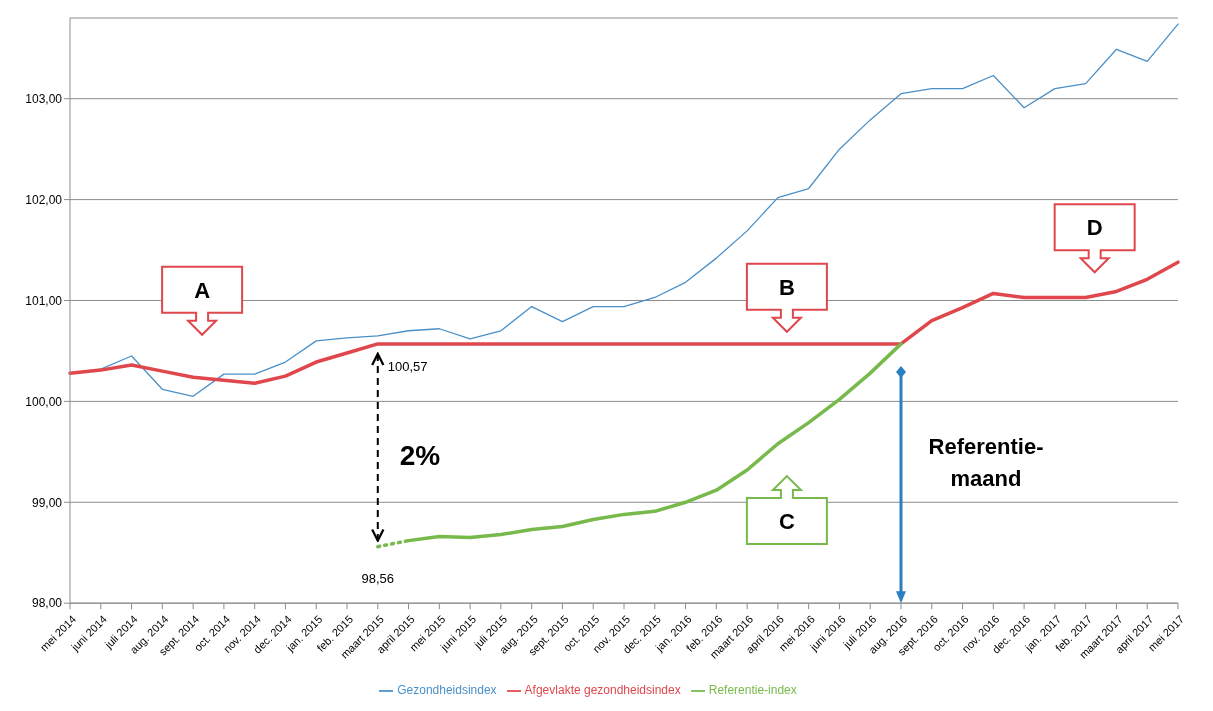 The image size is (1213, 711). What do you see at coordinates (786, 287) in the screenshot?
I see `annotation: B` at bounding box center [786, 287].